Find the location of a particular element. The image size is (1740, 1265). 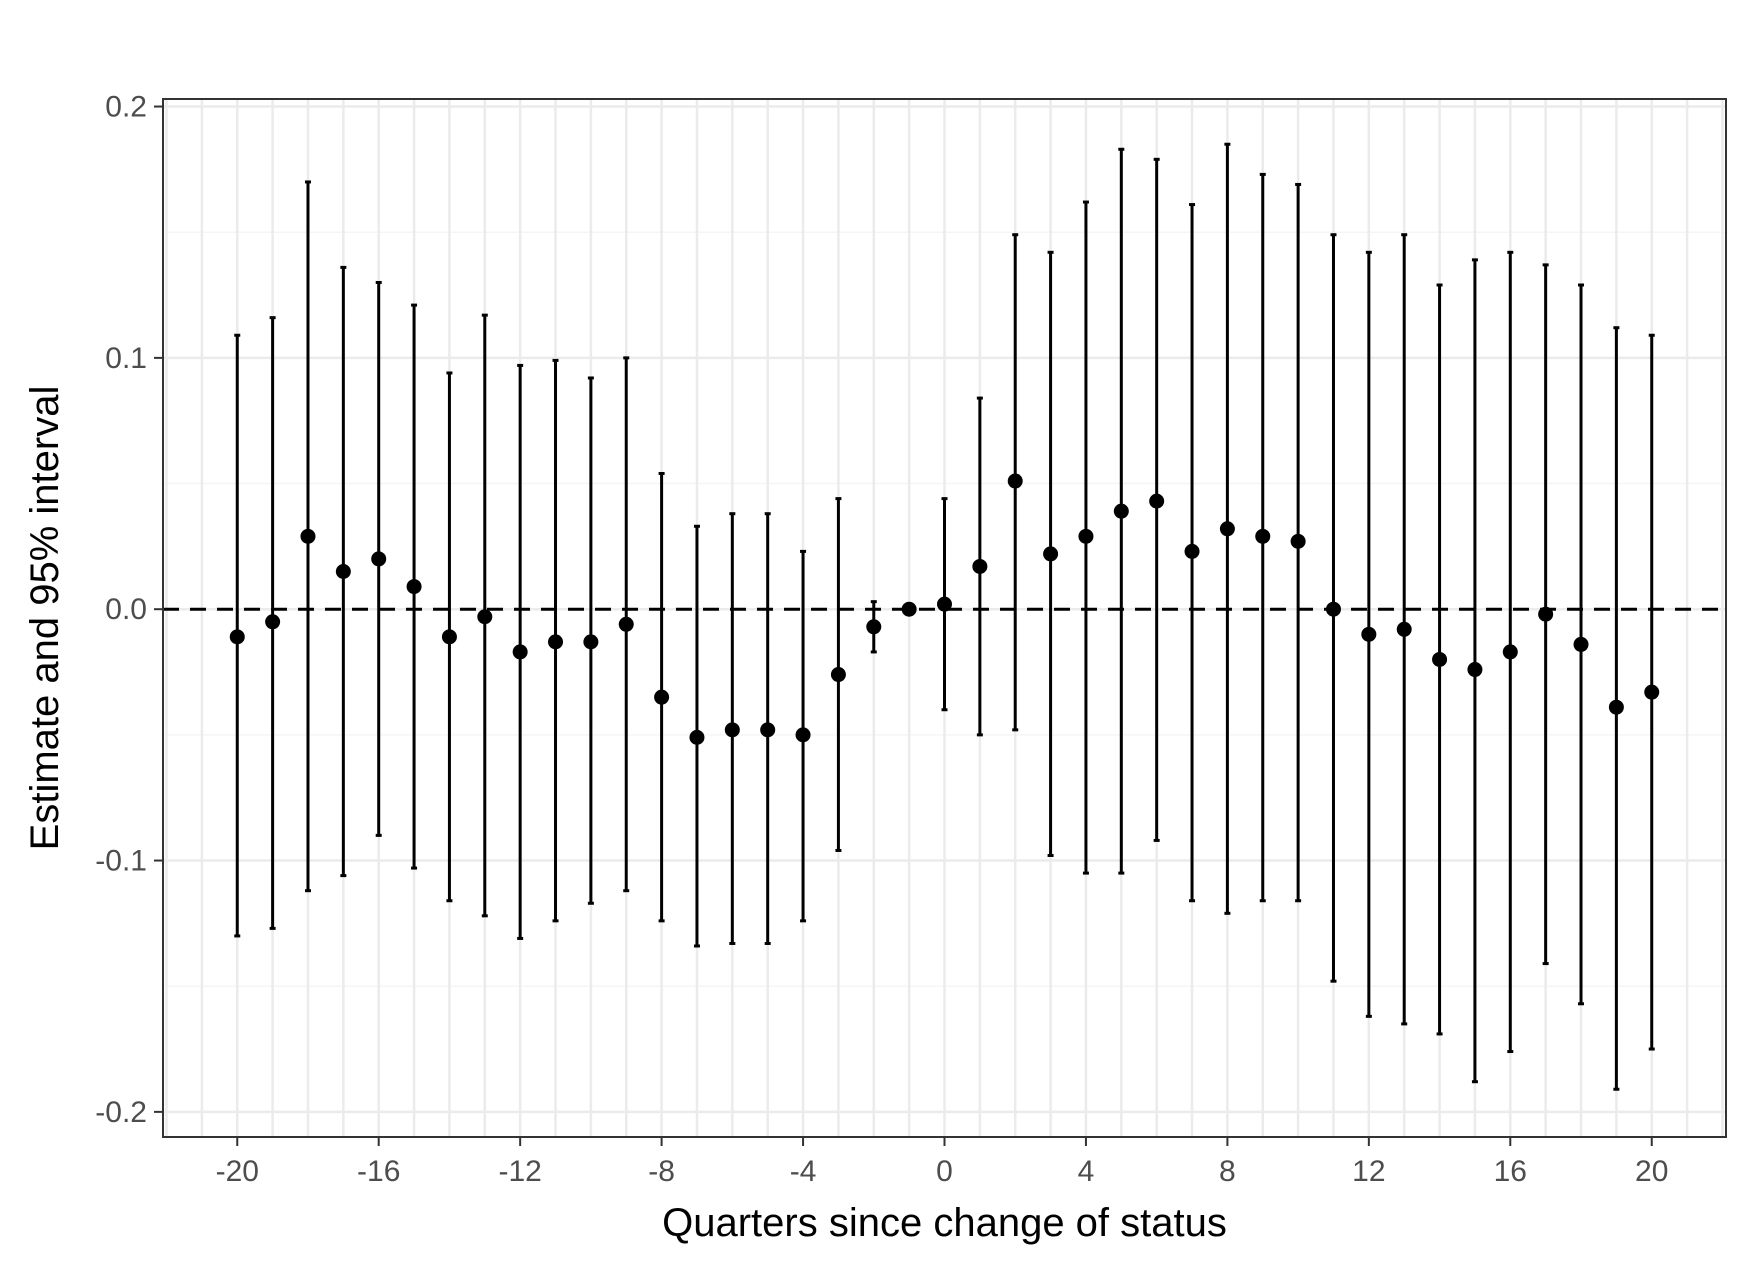

x-tick-label: -20 is located at coordinates (237, 1171).